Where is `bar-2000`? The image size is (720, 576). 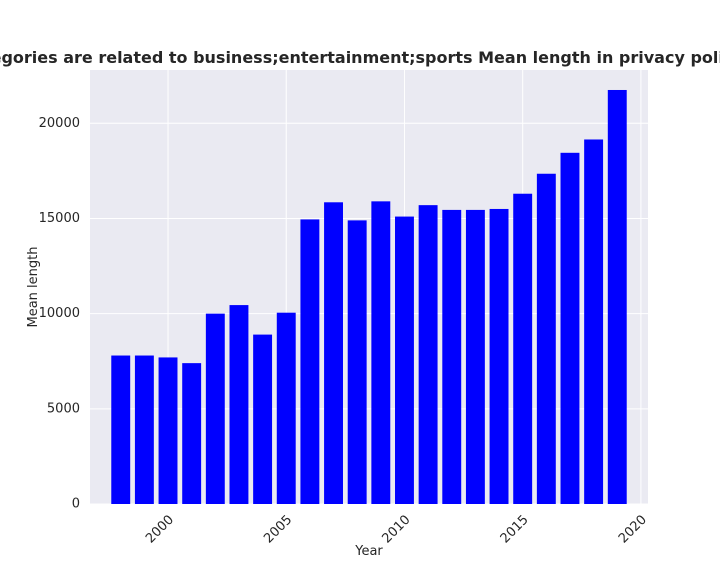
bar-2000 is located at coordinates (168, 430).